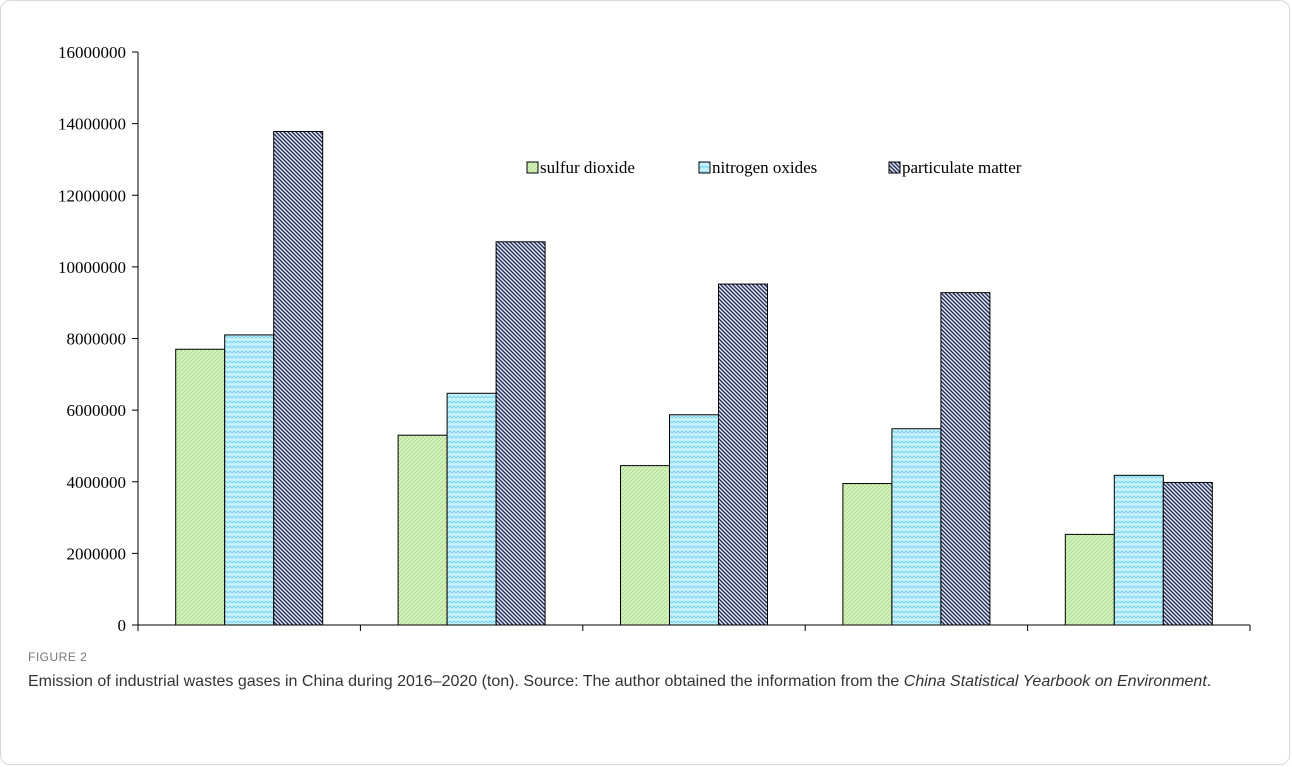  I want to click on legend-label-nitrogen-oxides: nitrogen oxides, so click(764, 167).